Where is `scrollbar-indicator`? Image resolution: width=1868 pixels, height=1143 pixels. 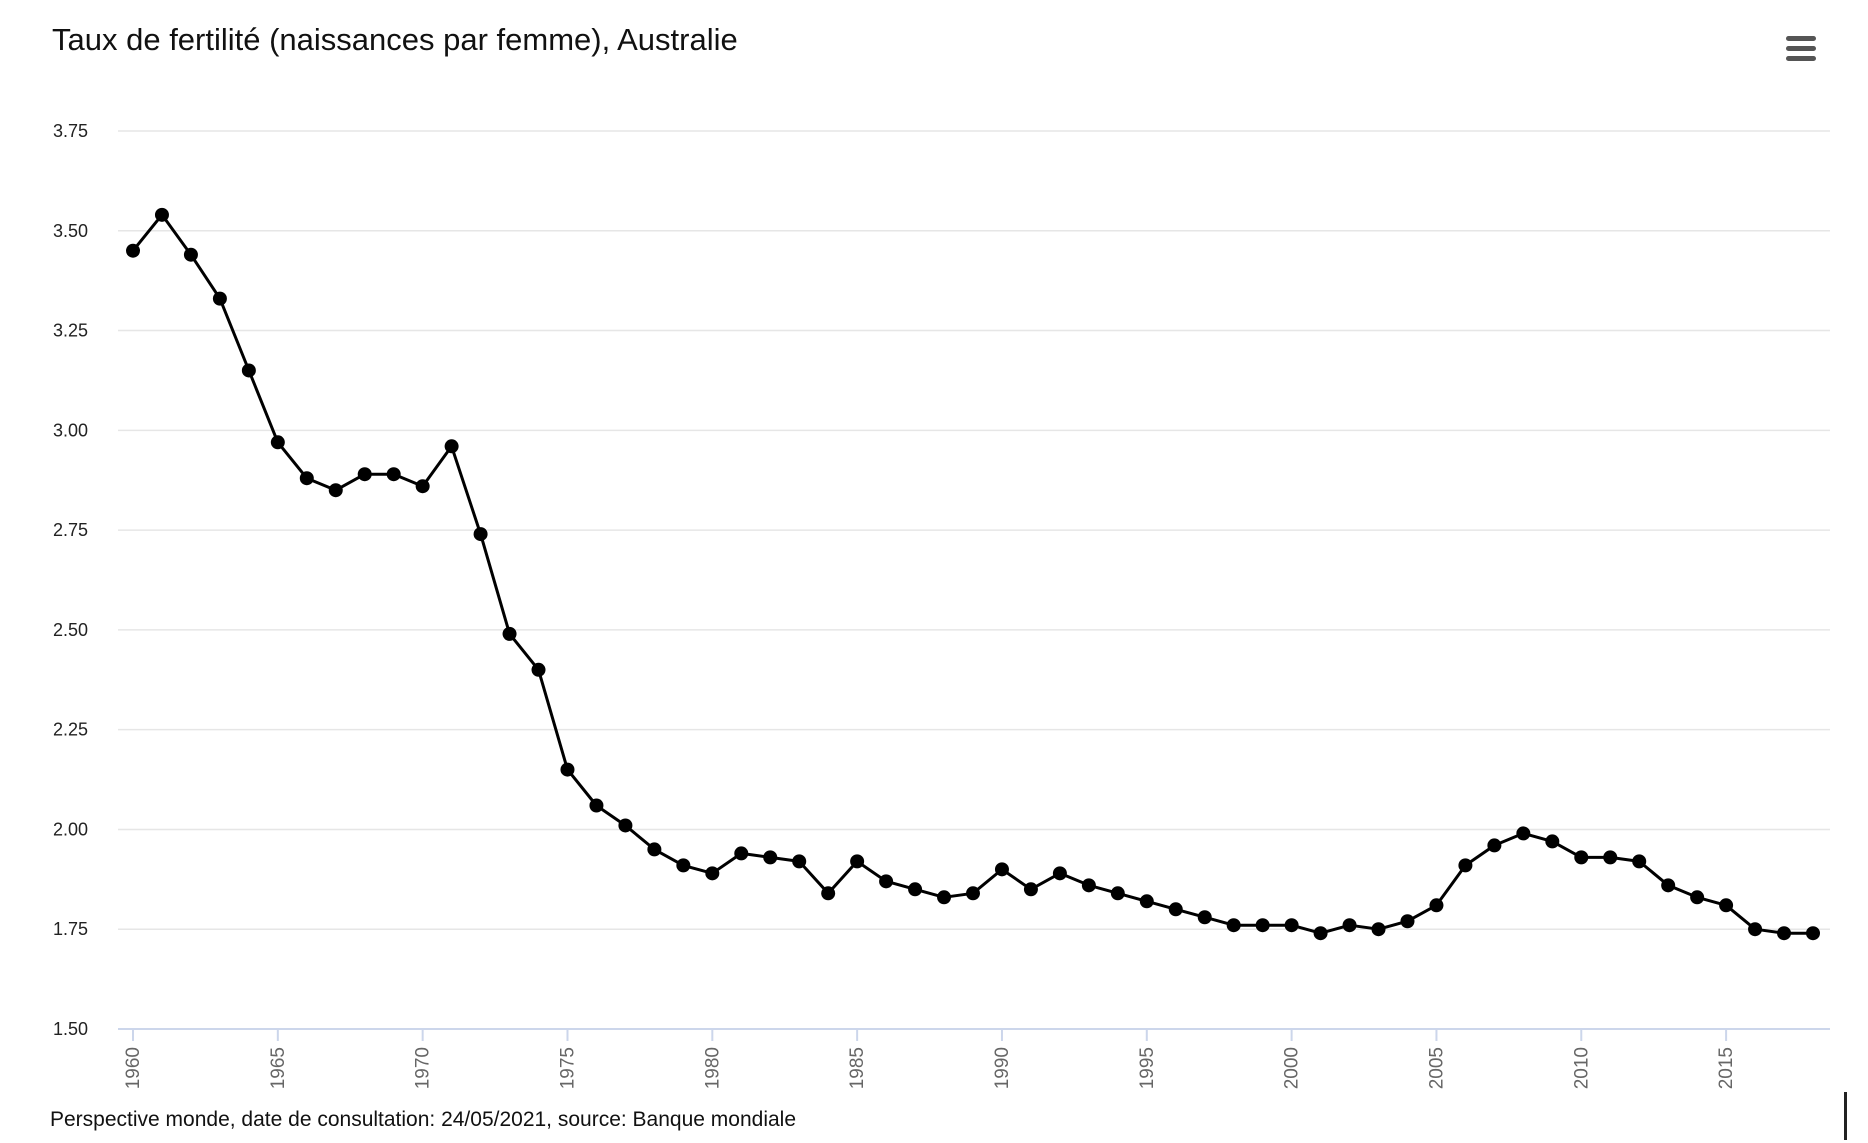
scrollbar-indicator is located at coordinates (1845, 1116).